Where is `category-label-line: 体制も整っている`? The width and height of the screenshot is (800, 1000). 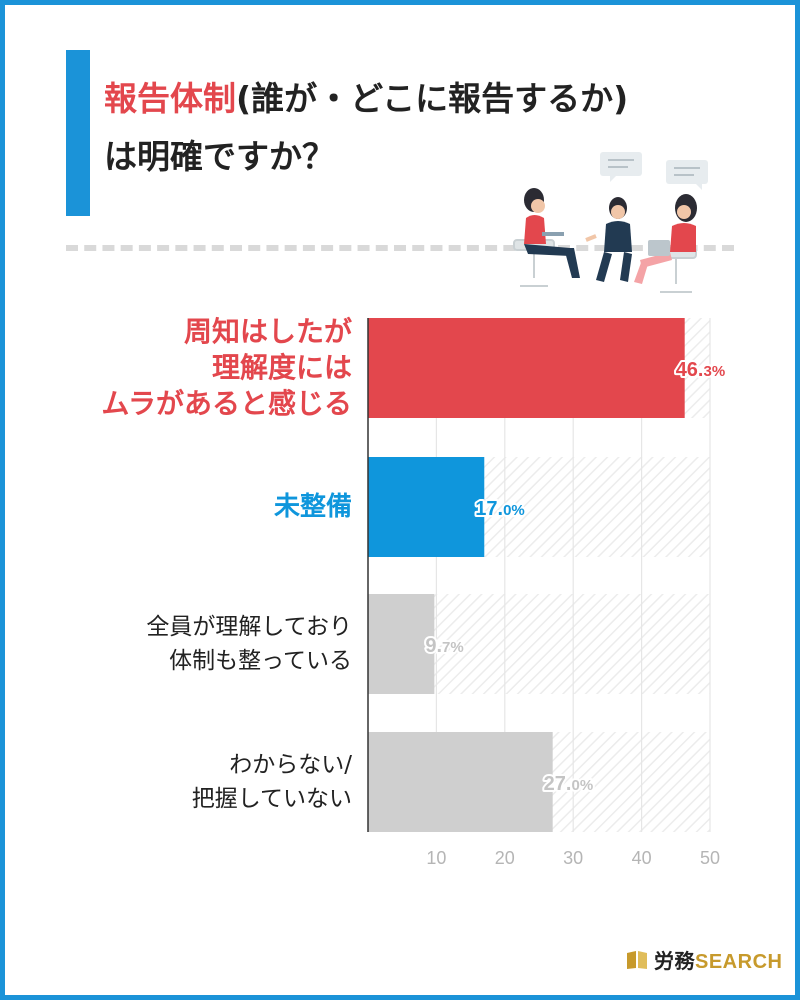 category-label-line: 体制も整っている is located at coordinates (260, 661).